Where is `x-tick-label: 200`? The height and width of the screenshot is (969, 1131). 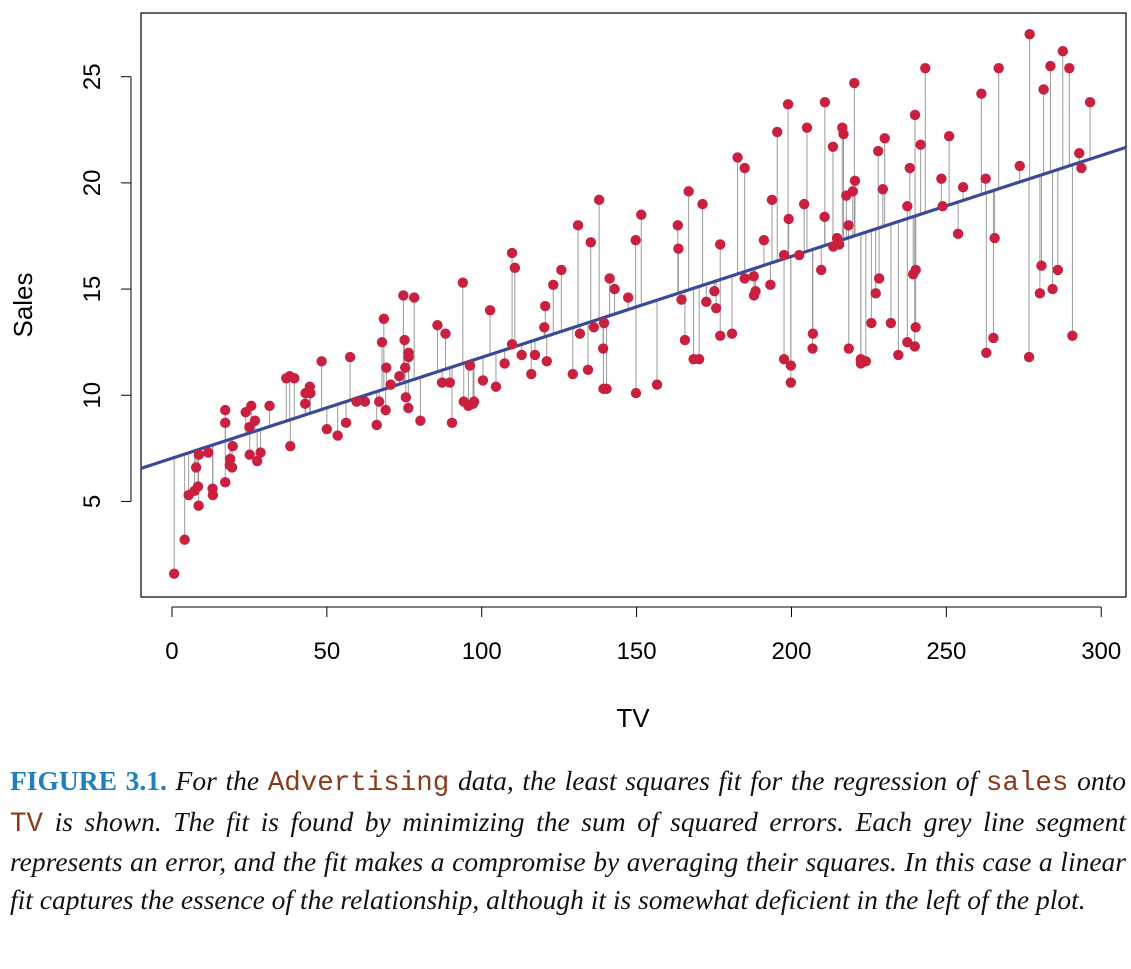
x-tick-label: 200 is located at coordinates (791, 651).